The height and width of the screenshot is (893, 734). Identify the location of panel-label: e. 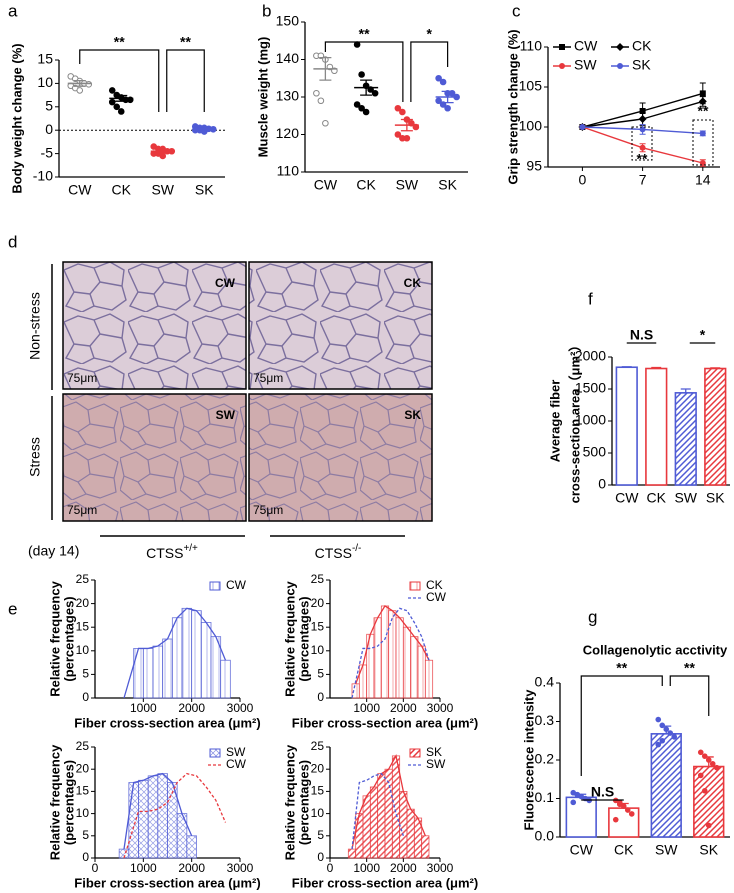
(12, 608).